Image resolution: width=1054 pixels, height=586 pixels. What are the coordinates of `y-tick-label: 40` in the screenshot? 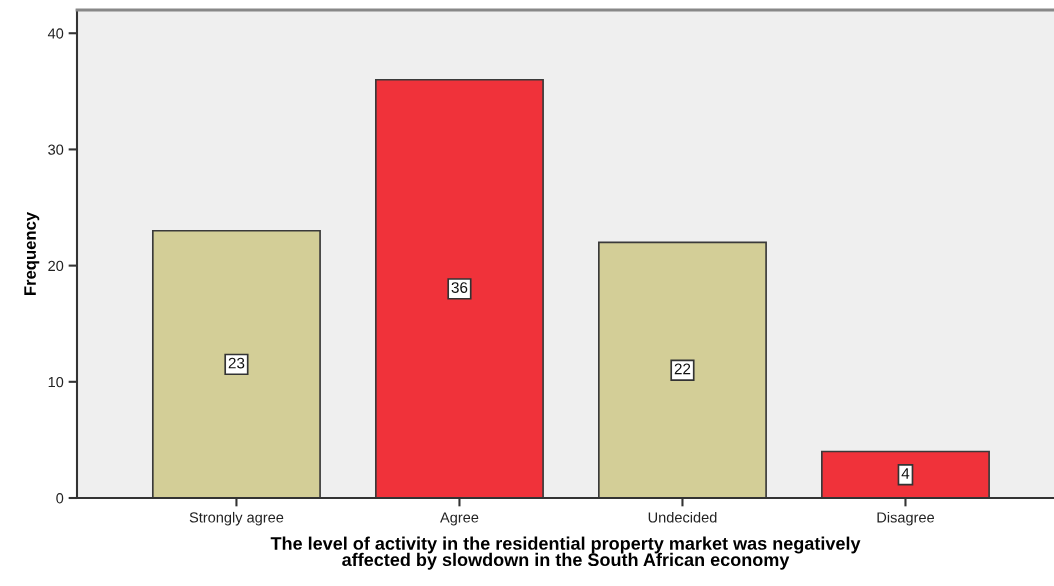 It's located at (55, 33).